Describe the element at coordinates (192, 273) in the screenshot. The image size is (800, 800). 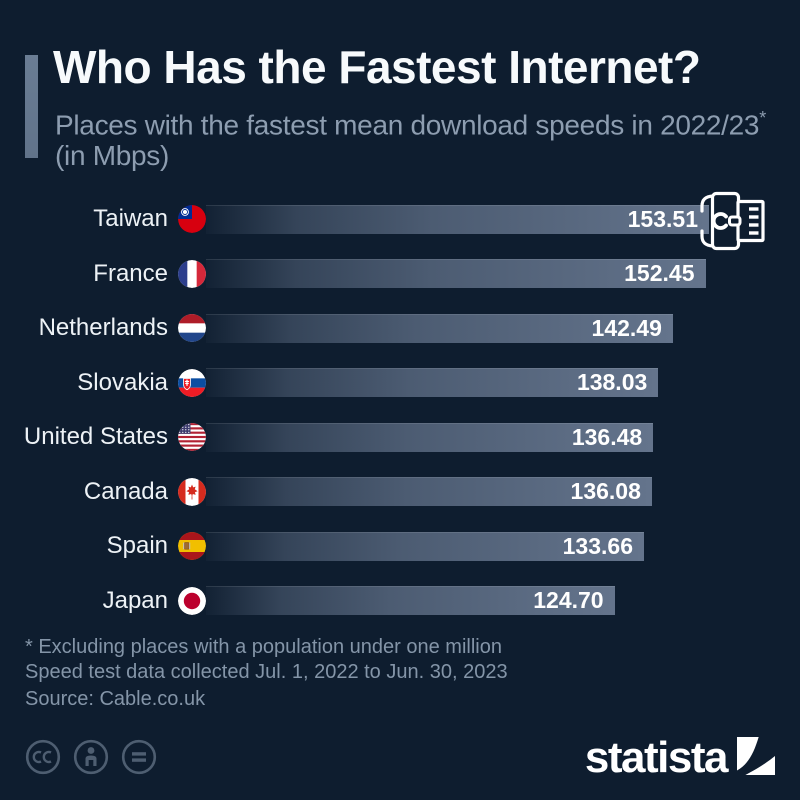
I see `flag-france-icon` at that location.